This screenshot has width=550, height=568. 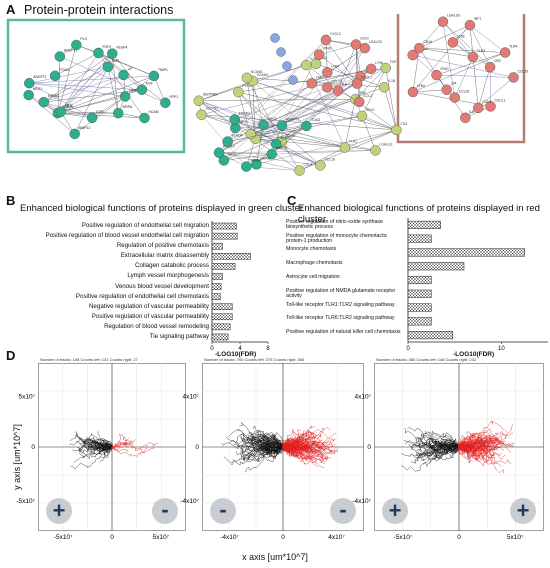 What do you see at coordinates (17, 457) in the screenshot?
I see `y-axis-label: y axis [um*10^7]` at bounding box center [17, 457].